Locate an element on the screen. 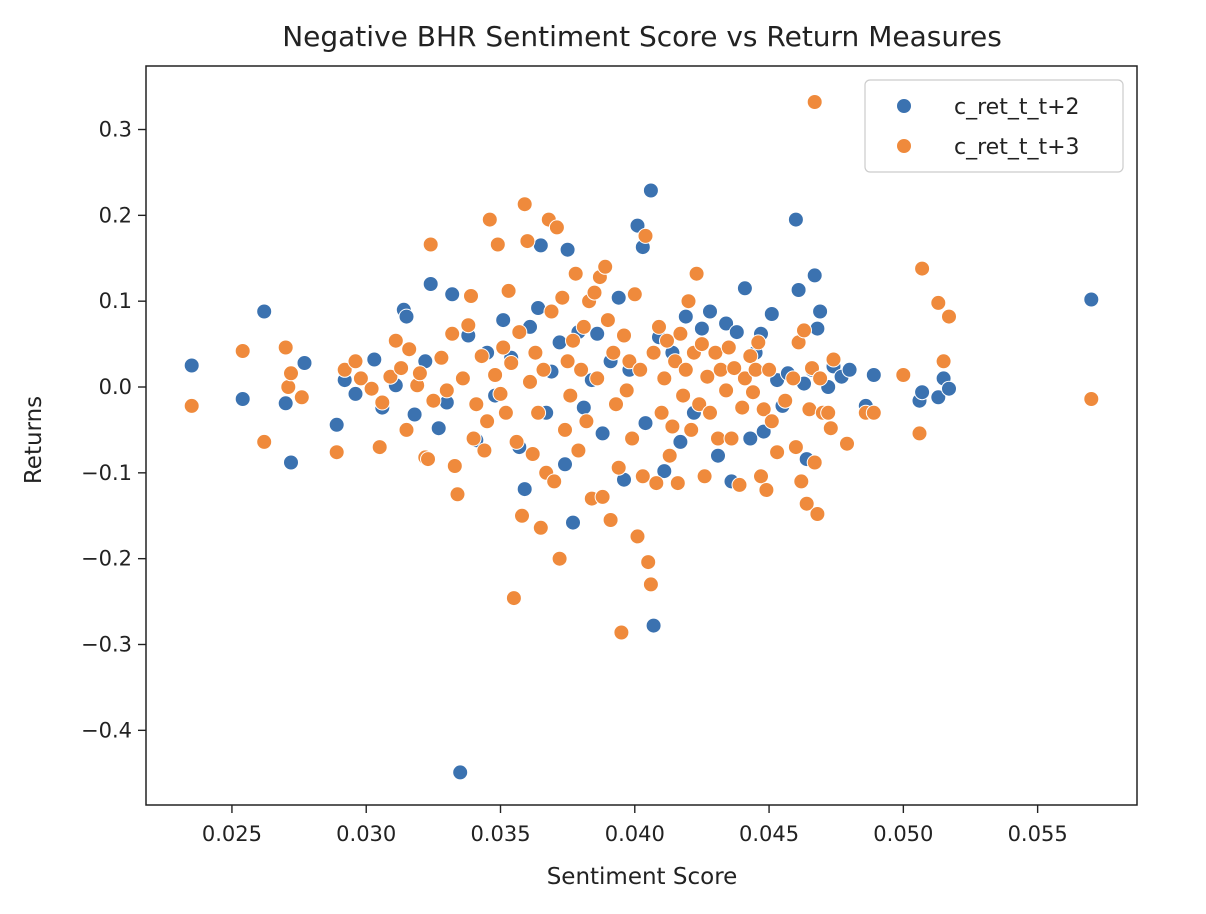 This screenshot has width=1206, height=914. x-tick-label: 0.035 is located at coordinates (500, 834).